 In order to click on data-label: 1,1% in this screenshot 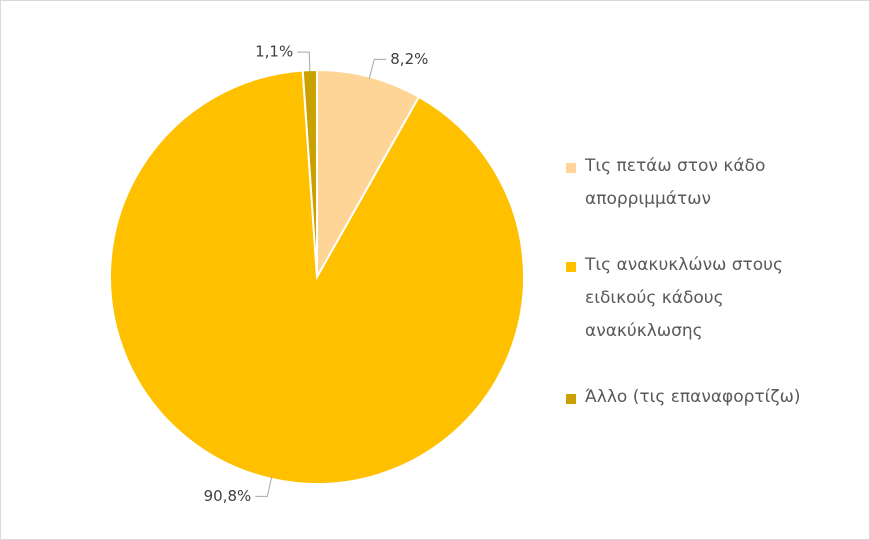, I will do `click(274, 52)`.